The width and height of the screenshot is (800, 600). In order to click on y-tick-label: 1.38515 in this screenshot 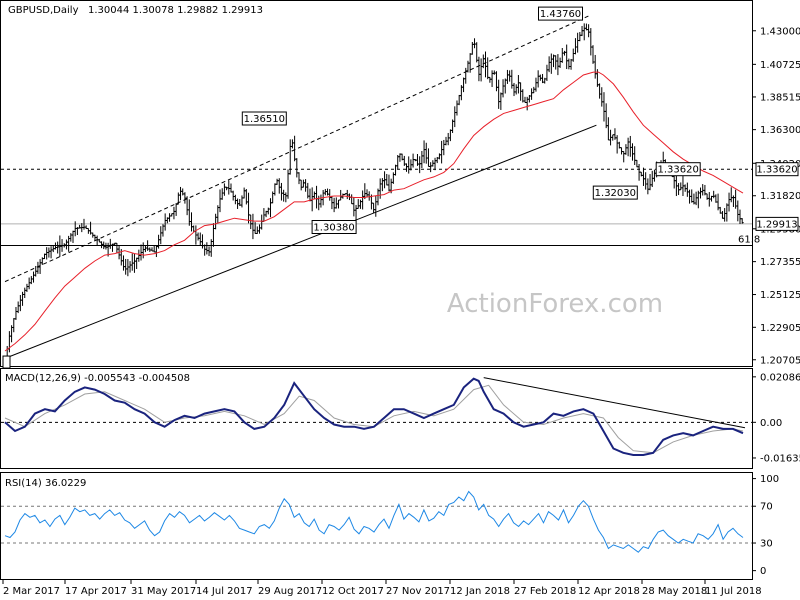, I will do `click(780, 97)`.